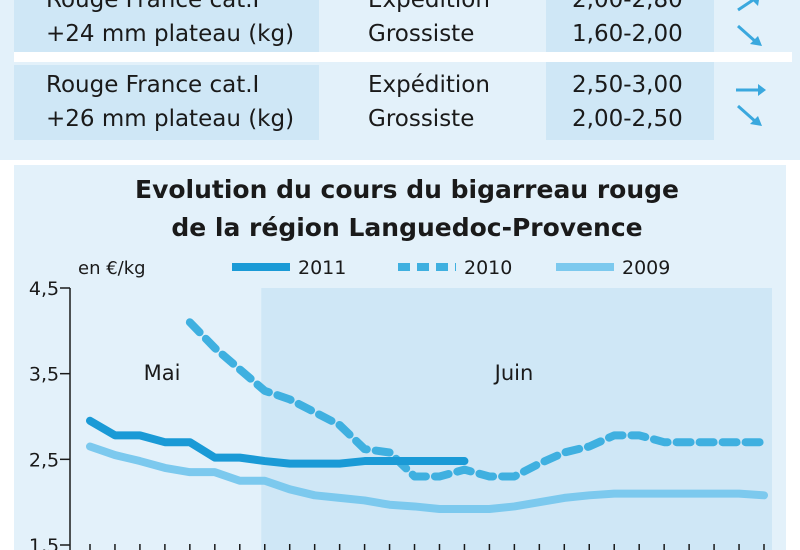 This screenshot has width=800, height=550. I want to click on caliber-label: +24 mm plateau (kg), so click(170, 34).